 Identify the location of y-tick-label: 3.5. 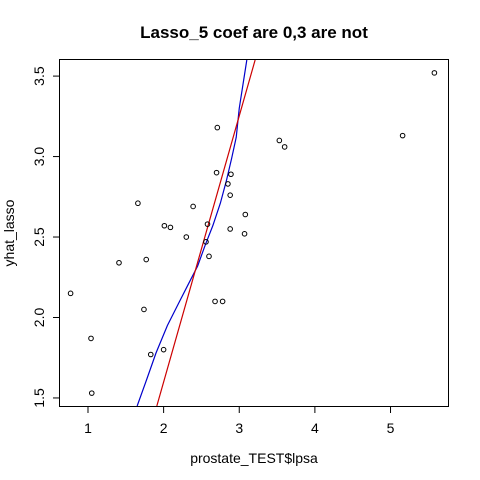
(39, 76).